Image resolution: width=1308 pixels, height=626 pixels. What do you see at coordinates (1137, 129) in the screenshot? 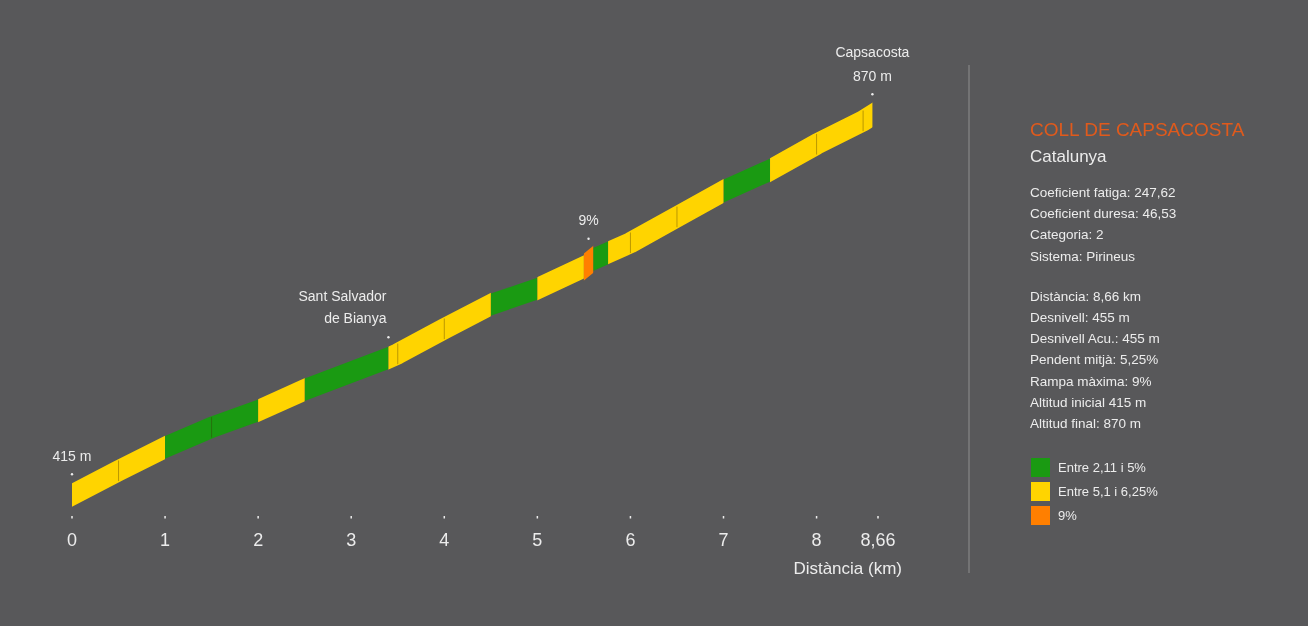
I see `text: COLL DE CAPSACOSTA` at bounding box center [1137, 129].